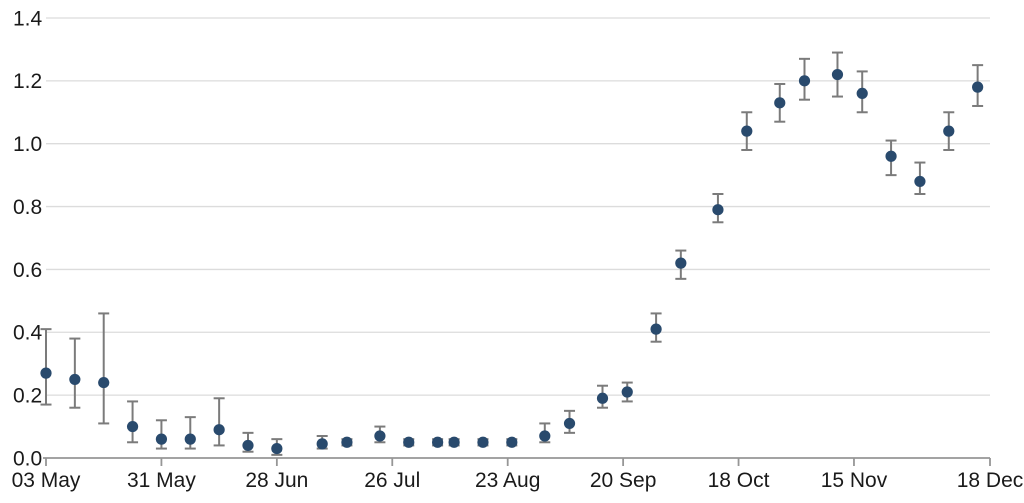 The width and height of the screenshot is (1024, 503). I want to click on y-axis-tick-label: 0.2, so click(27, 395).